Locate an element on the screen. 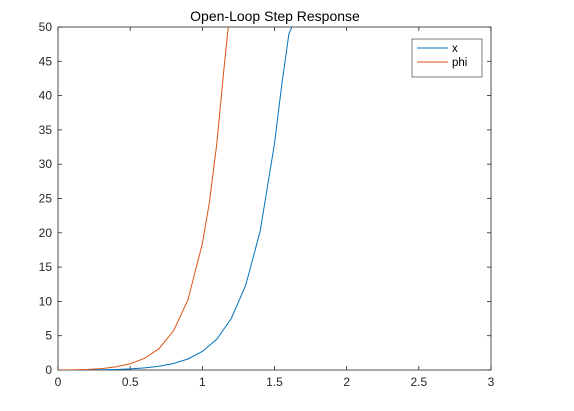 The image size is (574, 411). y-tick-label: 30 is located at coordinates (46, 164).